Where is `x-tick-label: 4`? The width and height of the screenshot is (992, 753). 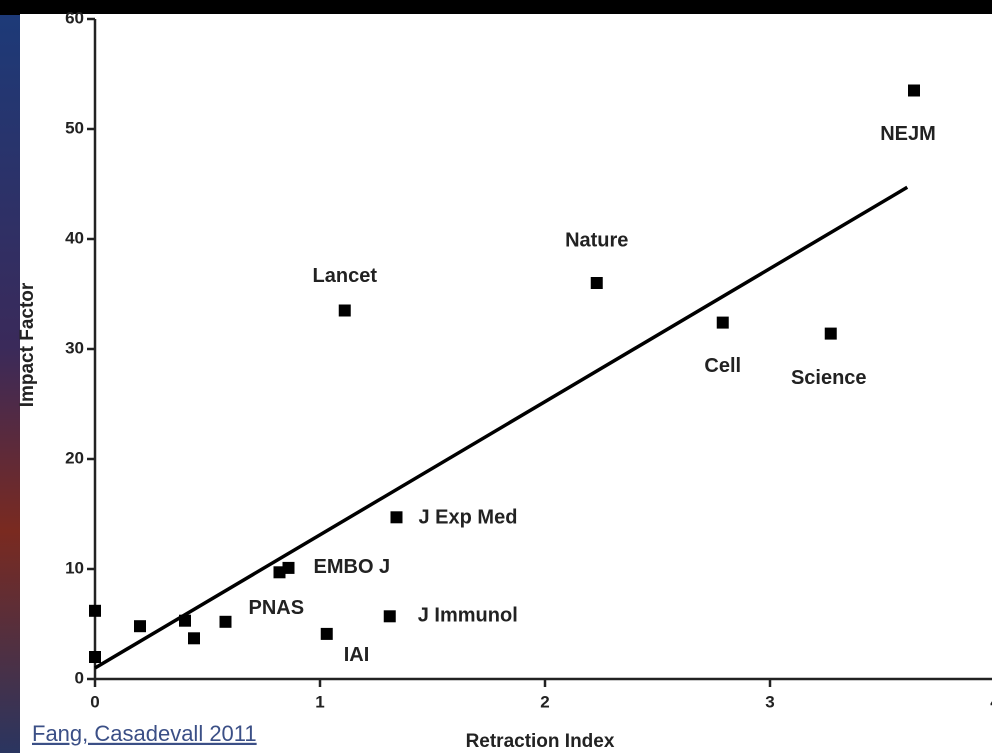
x-tick-label: 4 is located at coordinates (991, 701).